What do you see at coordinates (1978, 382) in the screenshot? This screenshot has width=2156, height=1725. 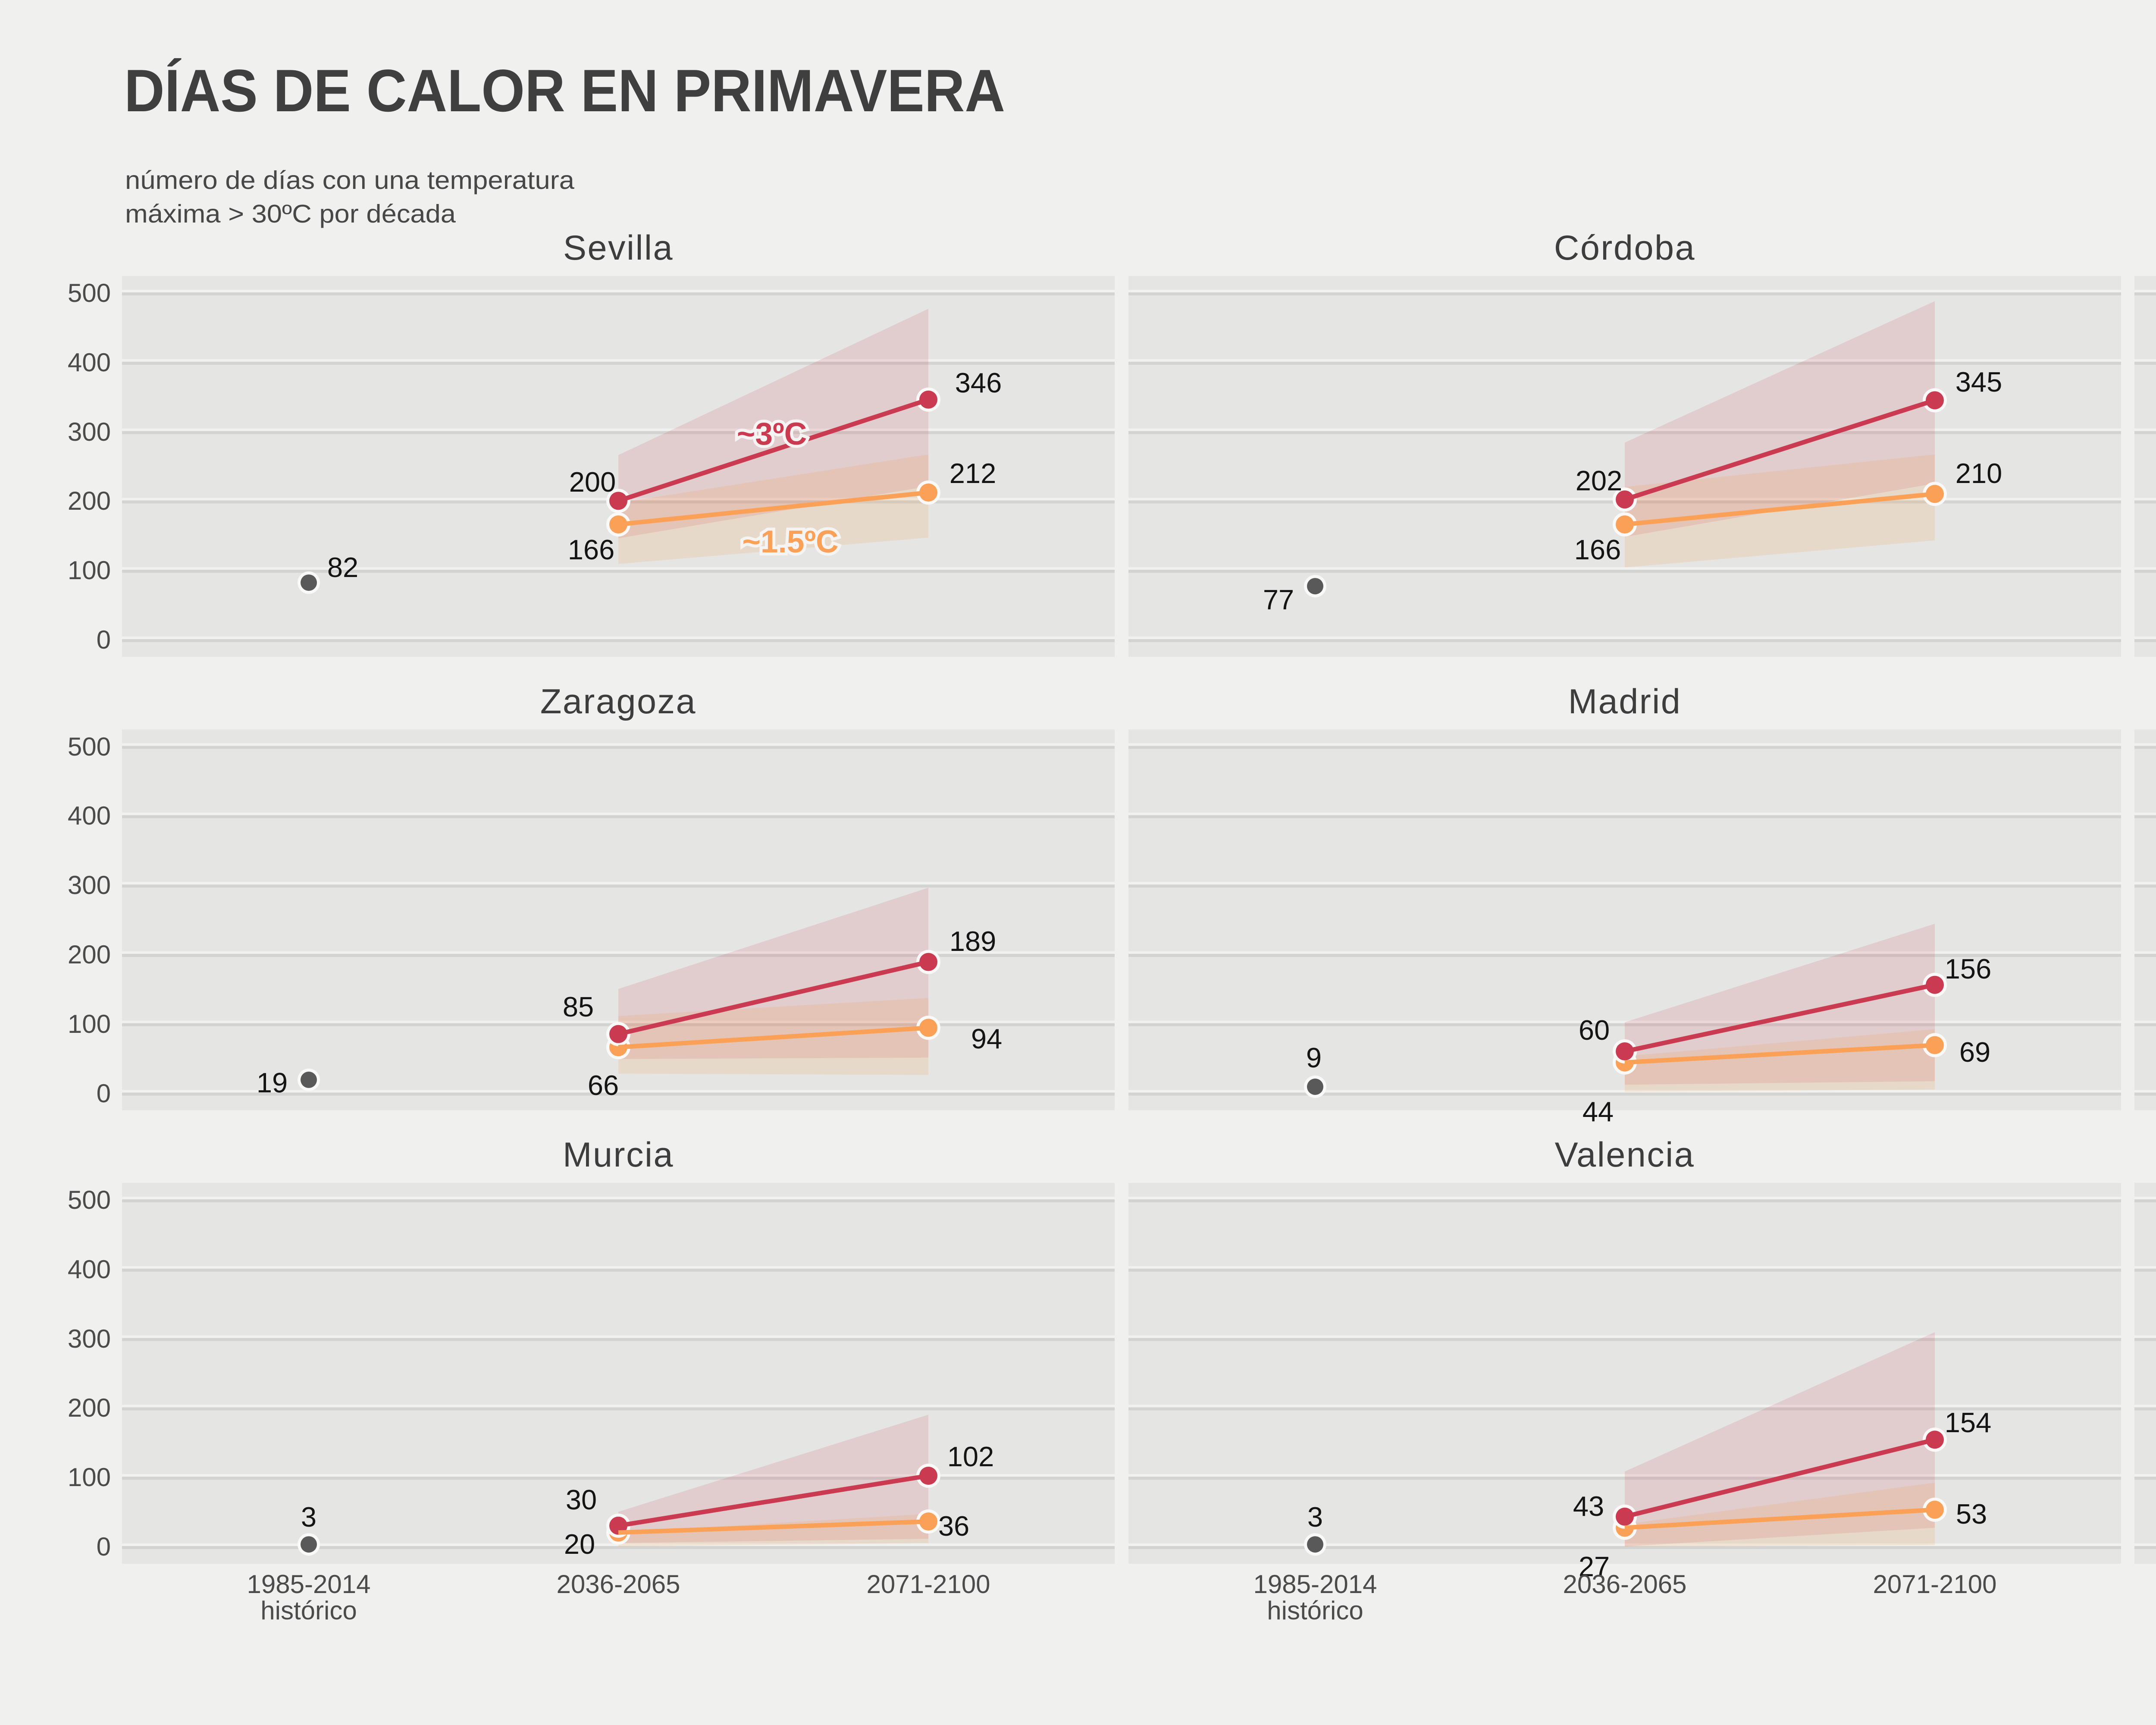 I see `svg-text: 345` at bounding box center [1978, 382].